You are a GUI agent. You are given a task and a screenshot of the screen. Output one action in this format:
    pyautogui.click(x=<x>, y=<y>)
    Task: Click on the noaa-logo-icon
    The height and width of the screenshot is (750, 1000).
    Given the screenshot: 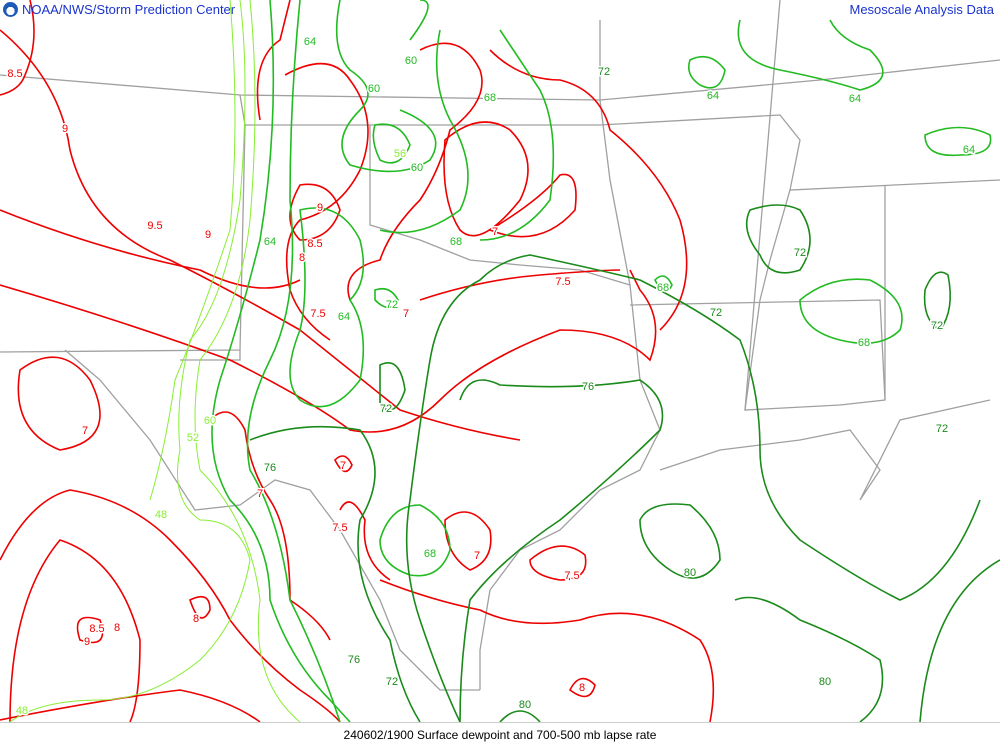 What is the action you would take?
    pyautogui.click(x=10, y=9)
    